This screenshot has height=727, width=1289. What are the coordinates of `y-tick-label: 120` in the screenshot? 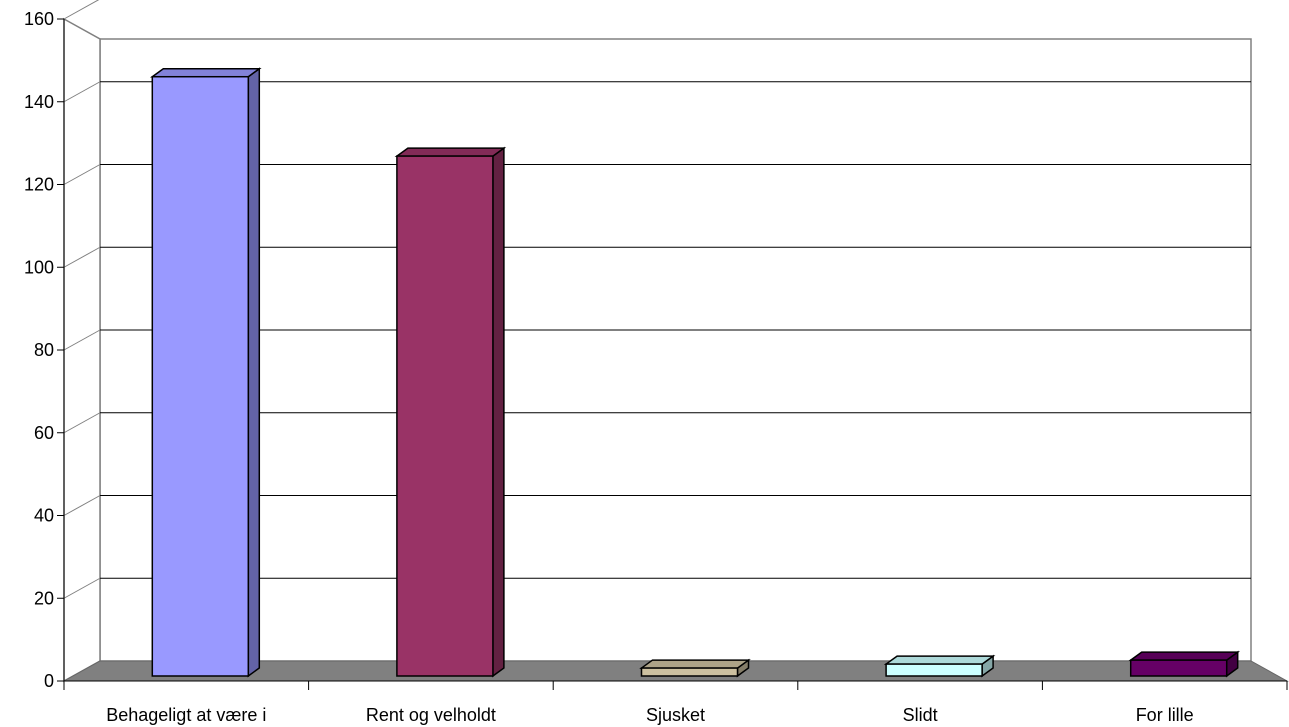 It's located at (39, 185).